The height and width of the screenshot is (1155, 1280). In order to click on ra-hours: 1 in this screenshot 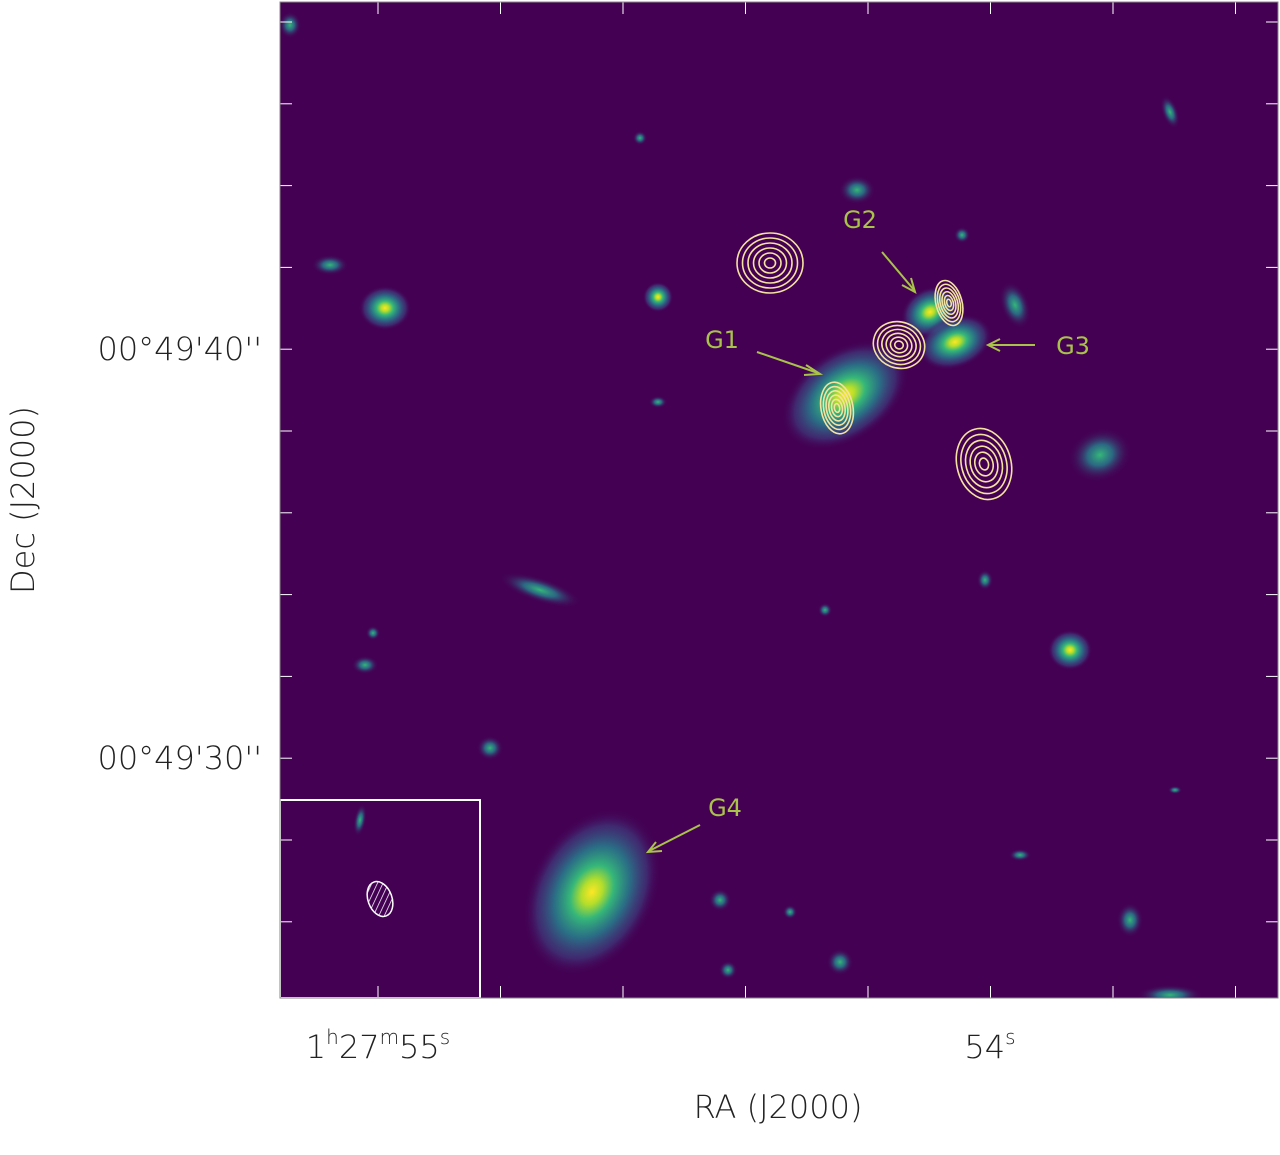, I will do `click(316, 1047)`.